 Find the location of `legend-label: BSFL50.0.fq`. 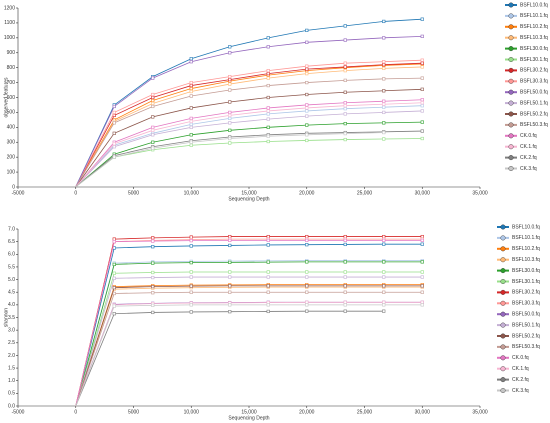

legend-label: BSFL50.0.fq is located at coordinates (526, 315).